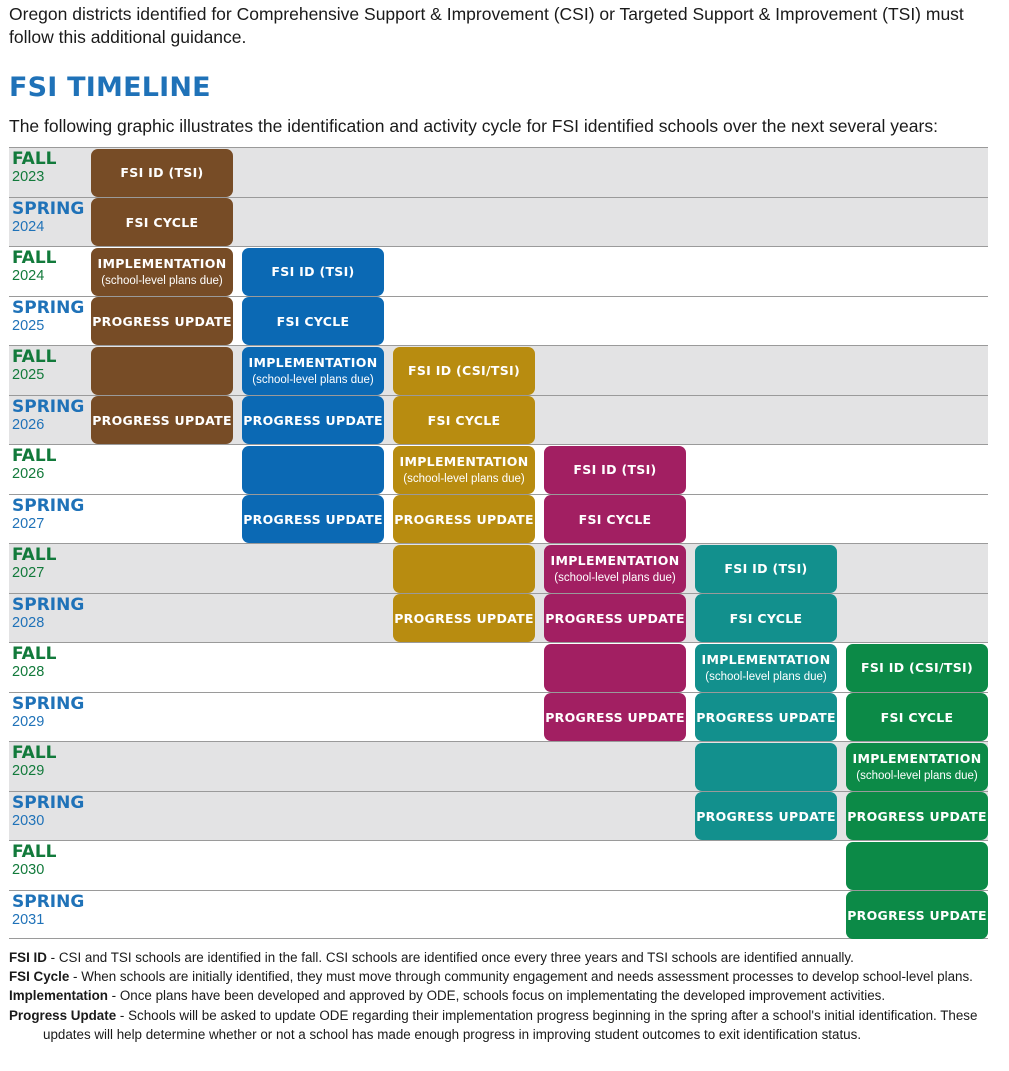 This screenshot has height=1071, width=1009. I want to click on cohort-1-phase-box: FSI ID (TSI), so click(162, 172).